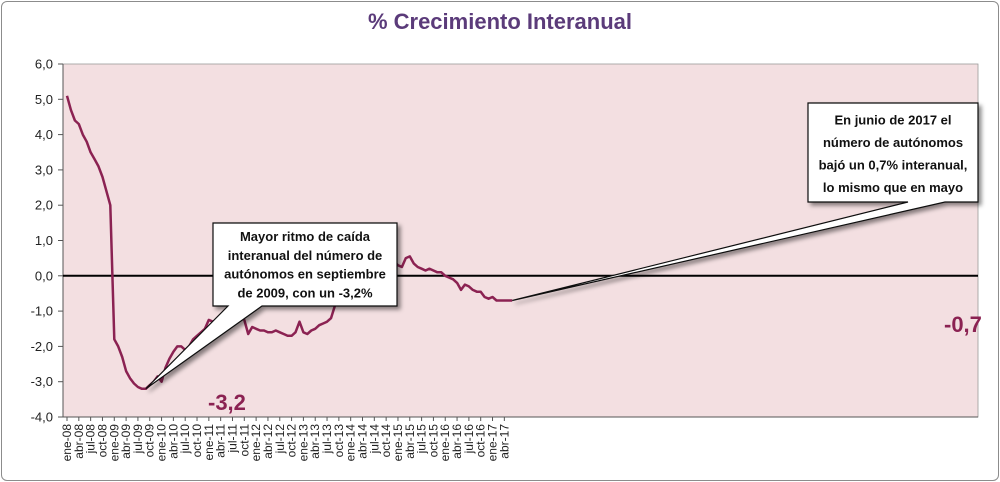 This screenshot has height=482, width=1000. Describe the element at coordinates (79, 441) in the screenshot. I see `x-tick-label: abr-08` at that location.